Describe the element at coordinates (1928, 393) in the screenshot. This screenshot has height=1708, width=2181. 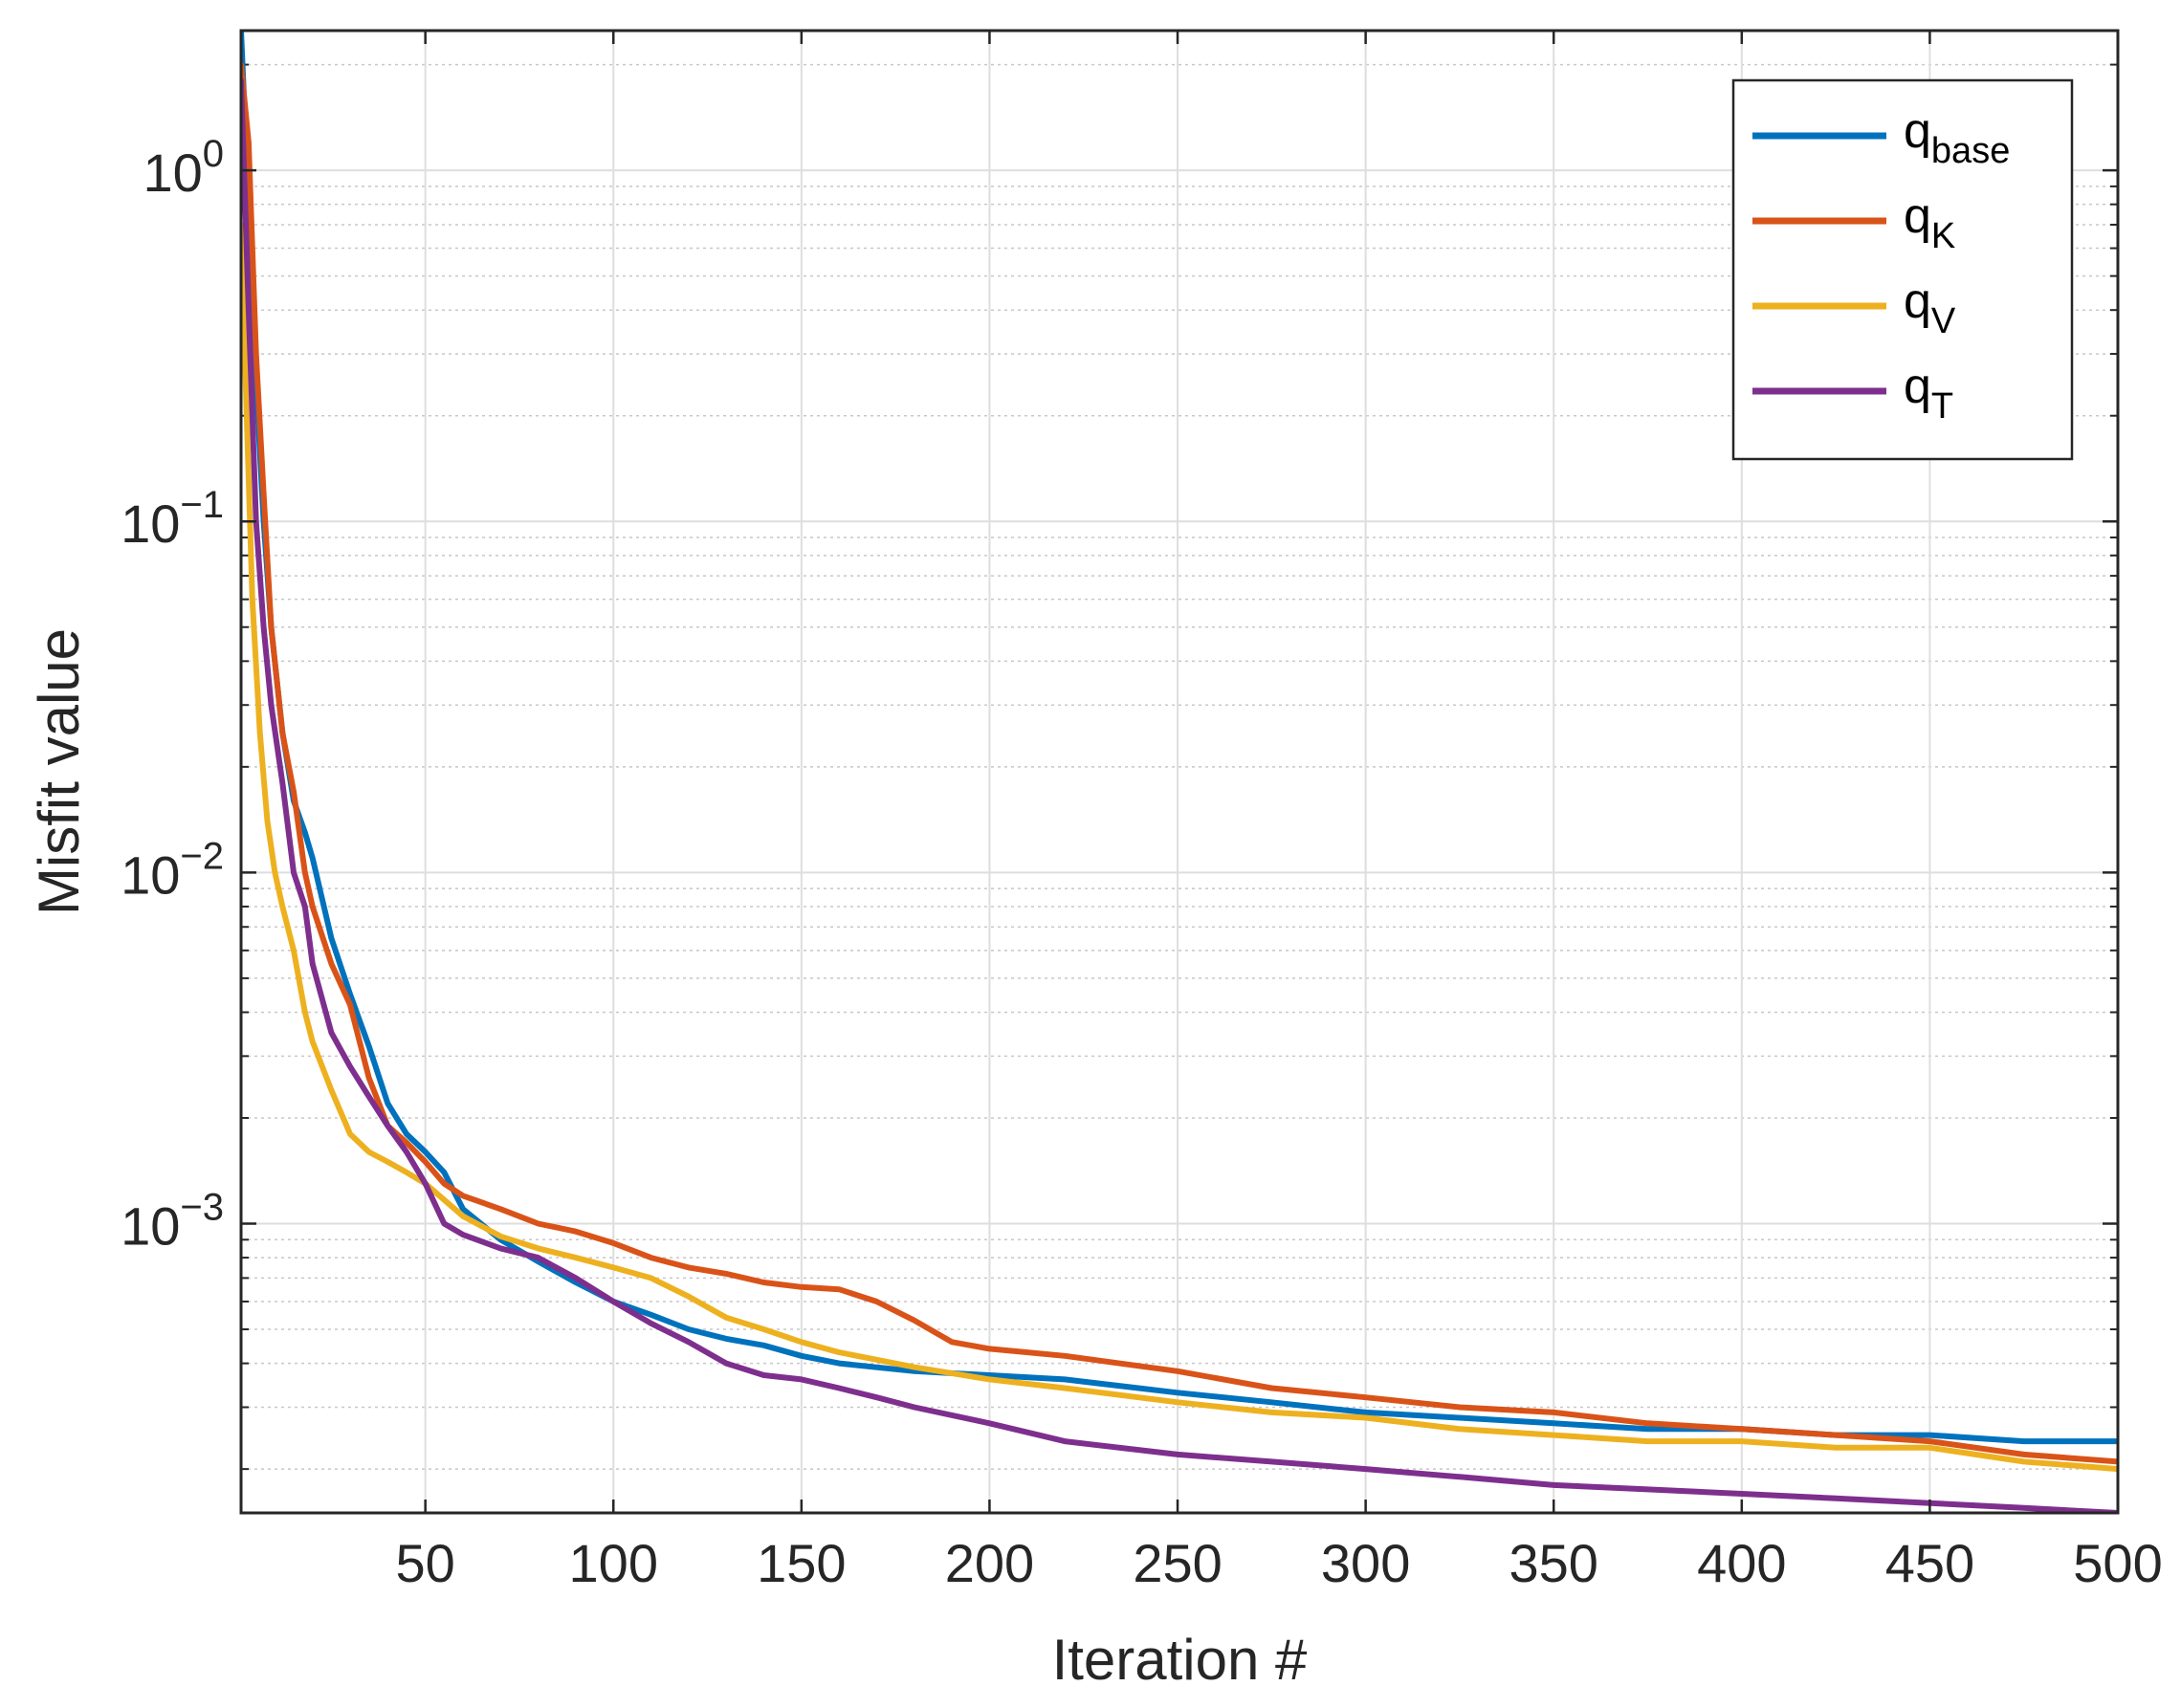
I see `legend-label-t: qT` at that location.